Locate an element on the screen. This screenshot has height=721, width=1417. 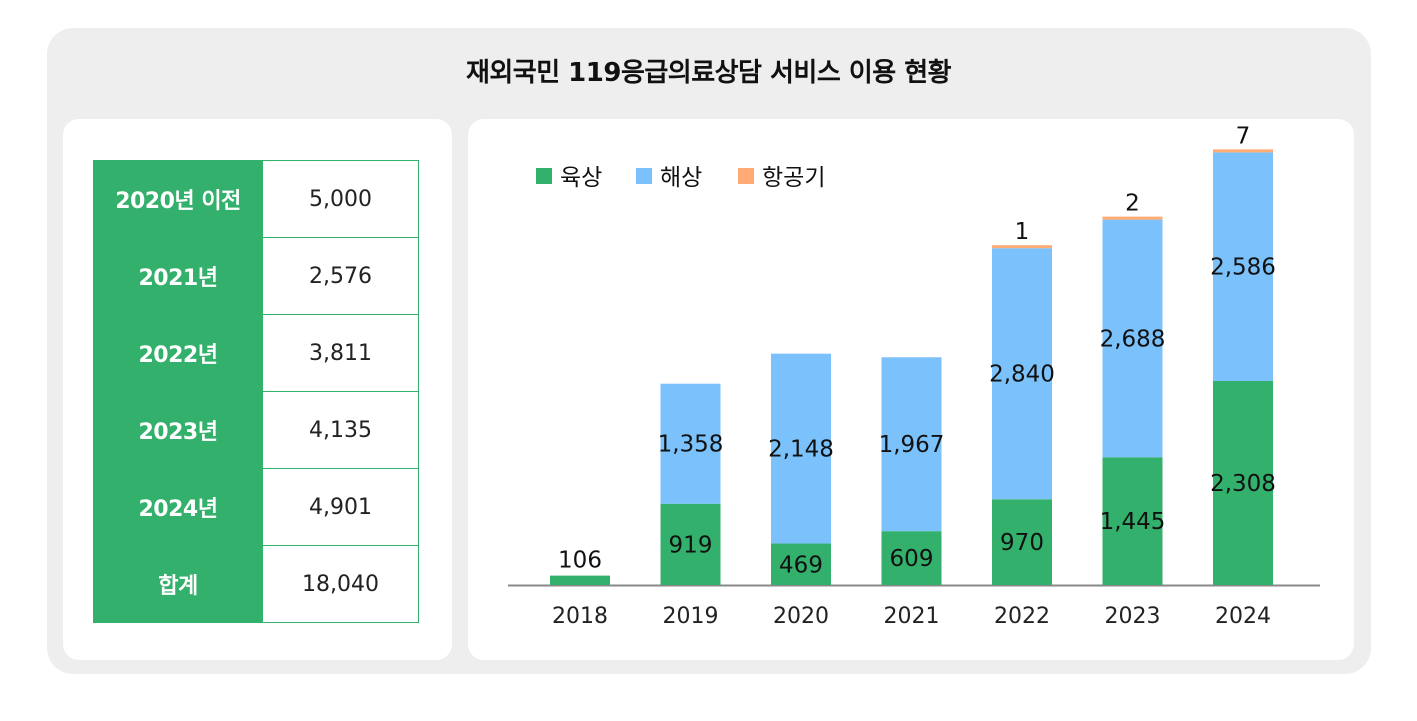
row-label: 2020년 이전 is located at coordinates (178, 199).